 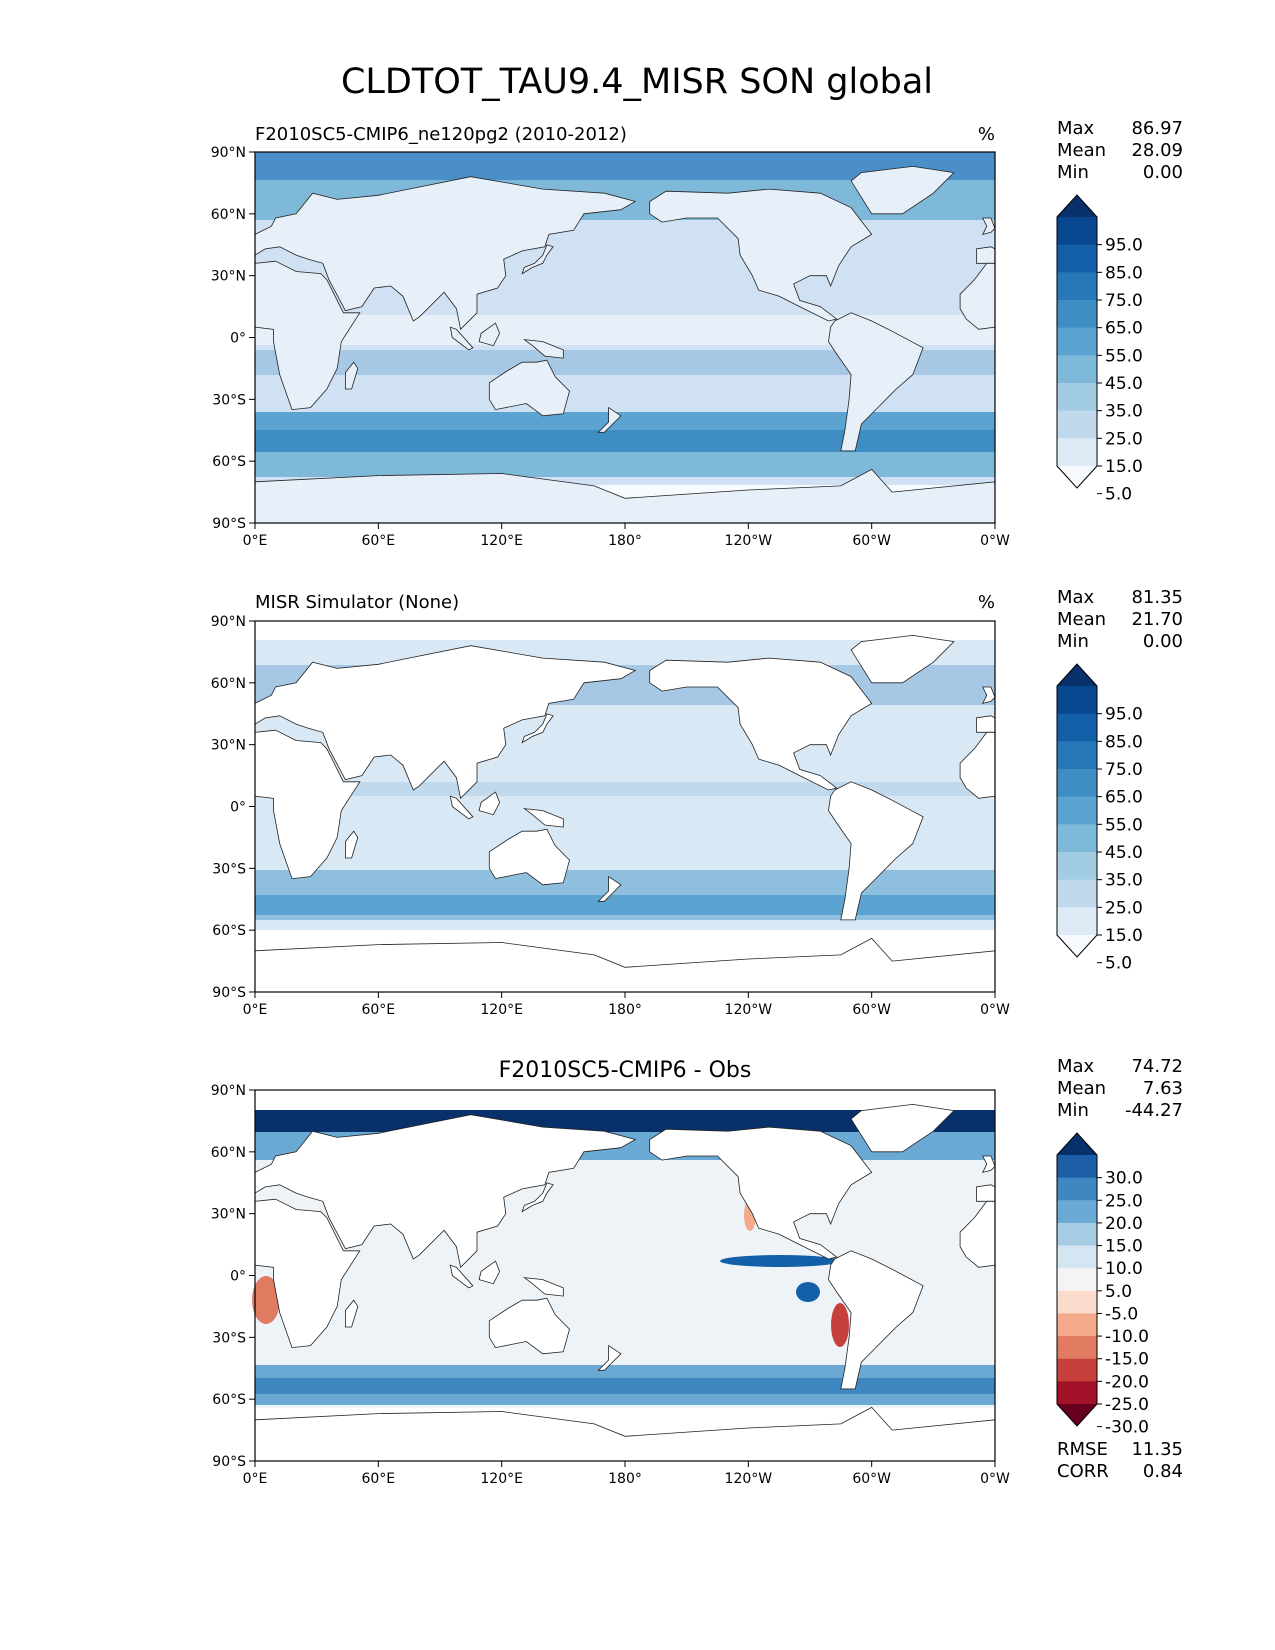 What do you see at coordinates (1157, 597) in the screenshot?
I see `stat-value: 81.35` at bounding box center [1157, 597].